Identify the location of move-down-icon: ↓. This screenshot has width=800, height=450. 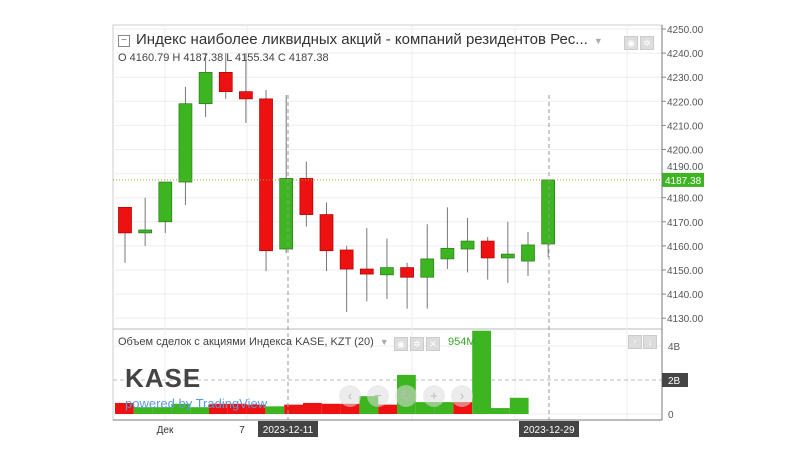
(650, 342).